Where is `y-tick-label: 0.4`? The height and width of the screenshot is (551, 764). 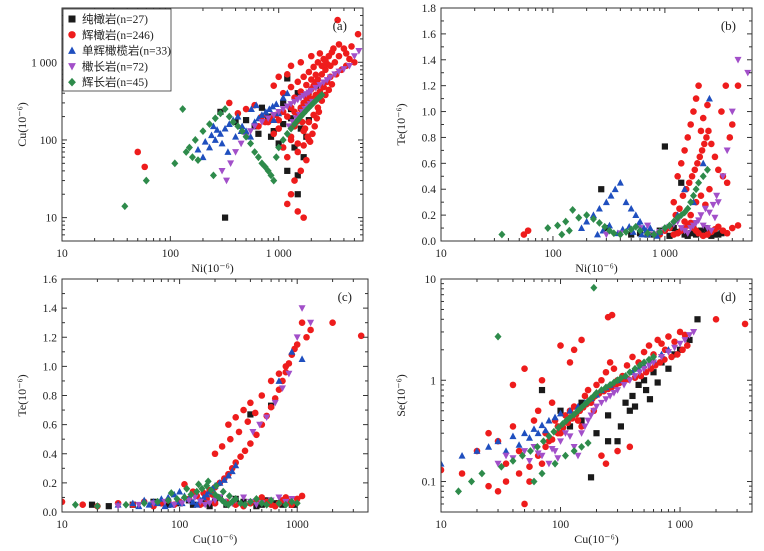
y-tick-label: 0.4 is located at coordinates (429, 190).